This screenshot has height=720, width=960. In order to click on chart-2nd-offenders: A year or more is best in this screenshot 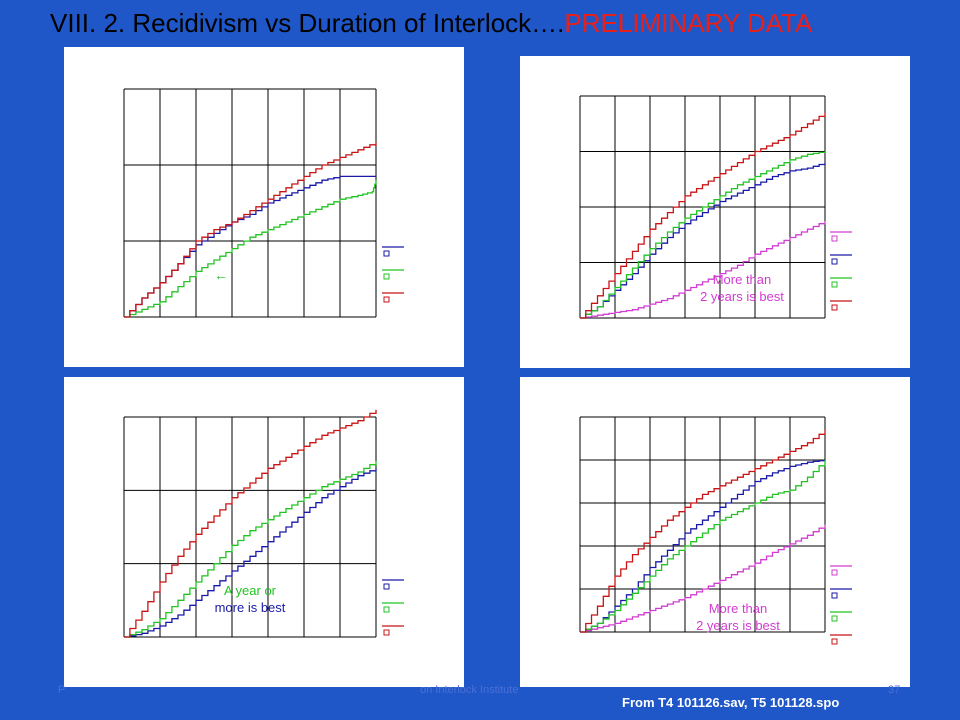, I will do `click(263, 523)`.